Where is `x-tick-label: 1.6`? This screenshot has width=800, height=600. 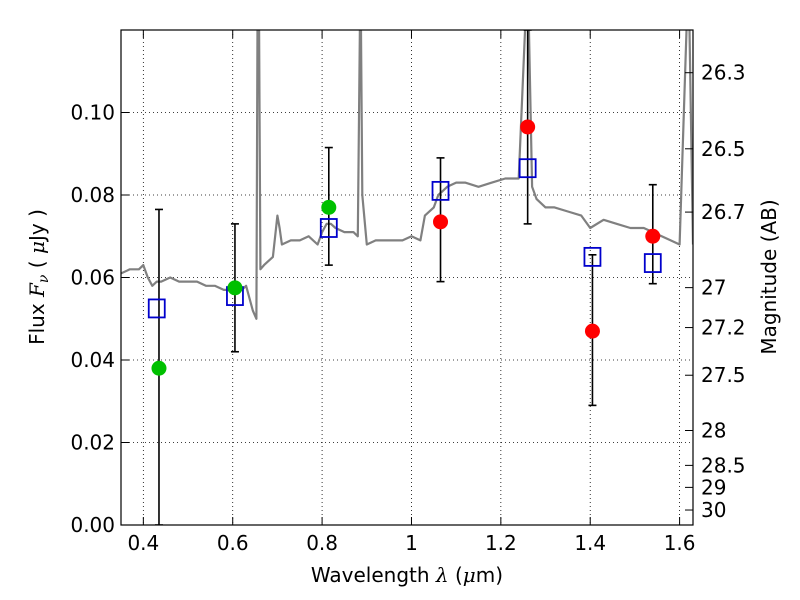 x-tick-label: 1.6 is located at coordinates (680, 543).